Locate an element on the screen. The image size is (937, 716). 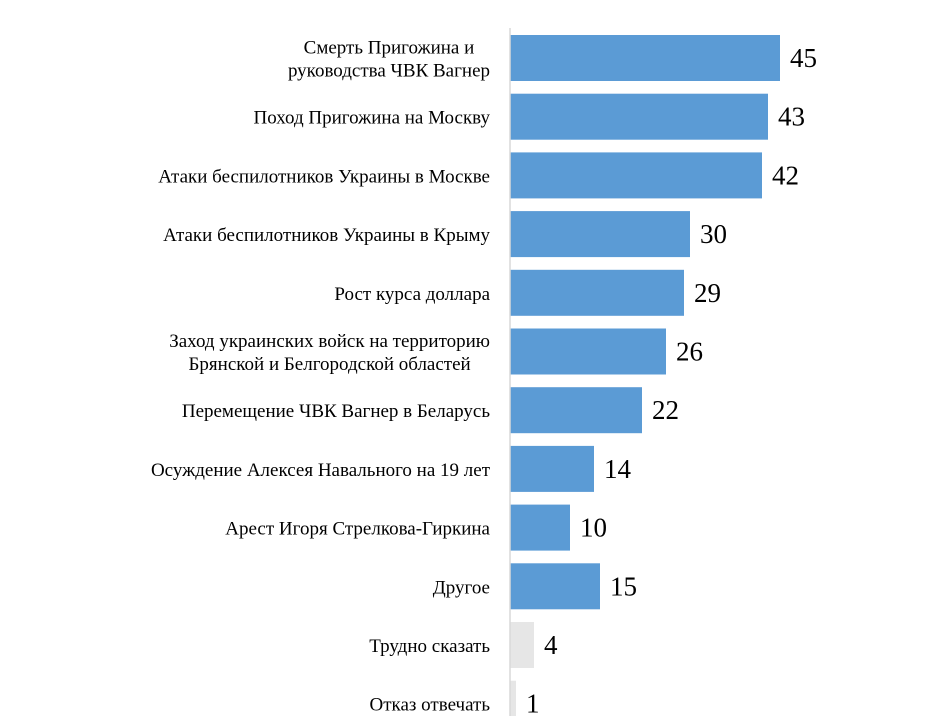
data-label: 4 is located at coordinates (551, 645).